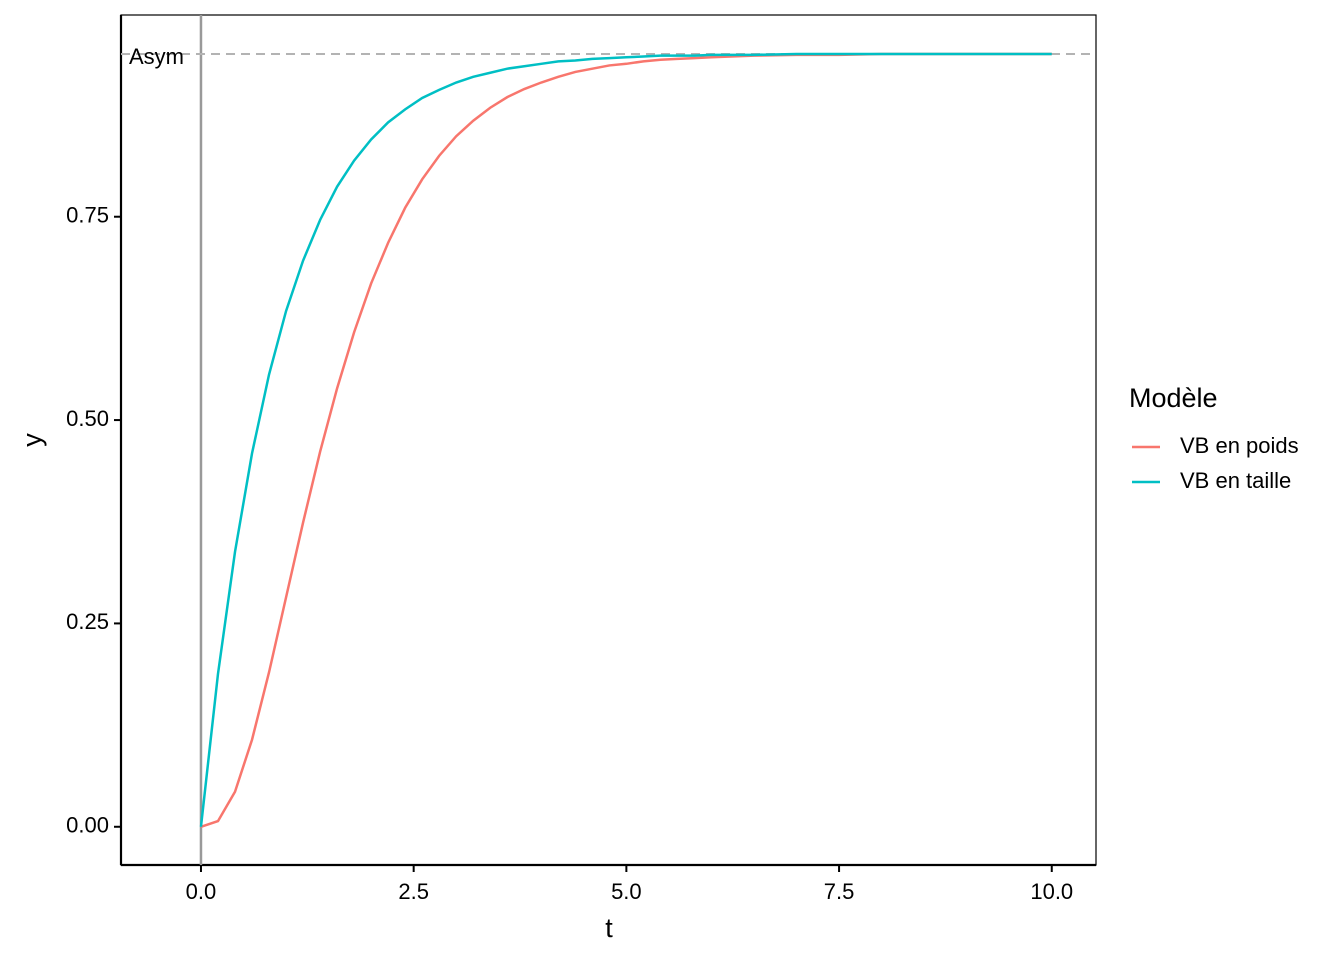  I want to click on y-tick-label: 0.25, so click(87, 621).